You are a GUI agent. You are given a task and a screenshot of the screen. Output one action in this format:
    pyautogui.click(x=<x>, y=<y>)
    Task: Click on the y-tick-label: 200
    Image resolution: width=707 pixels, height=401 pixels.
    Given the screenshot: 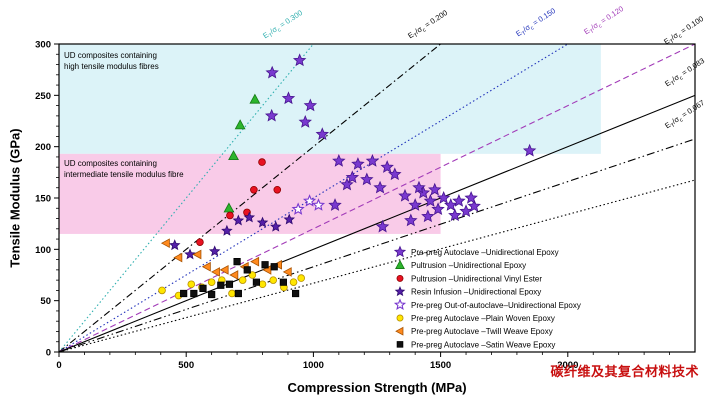 What is the action you would take?
    pyautogui.click(x=43, y=147)
    